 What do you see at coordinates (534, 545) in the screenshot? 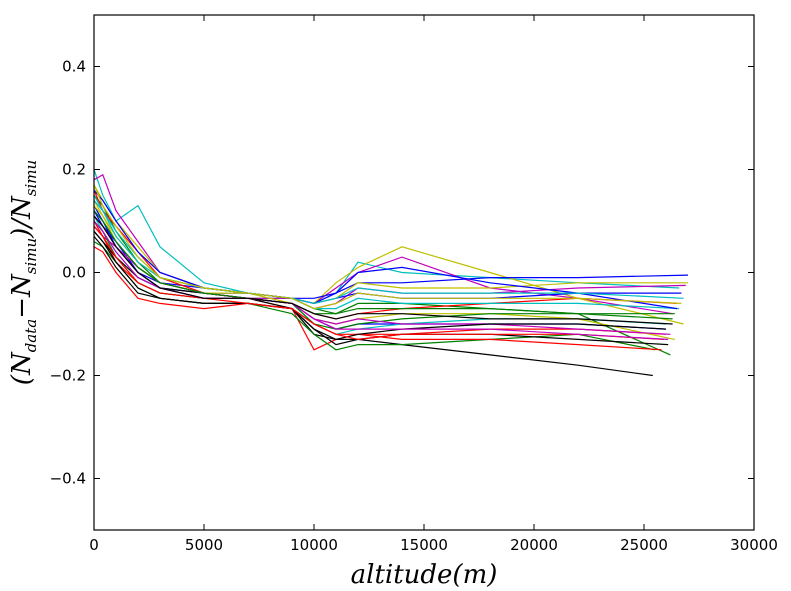
I see `x-tick-label: 20000` at bounding box center [534, 545].